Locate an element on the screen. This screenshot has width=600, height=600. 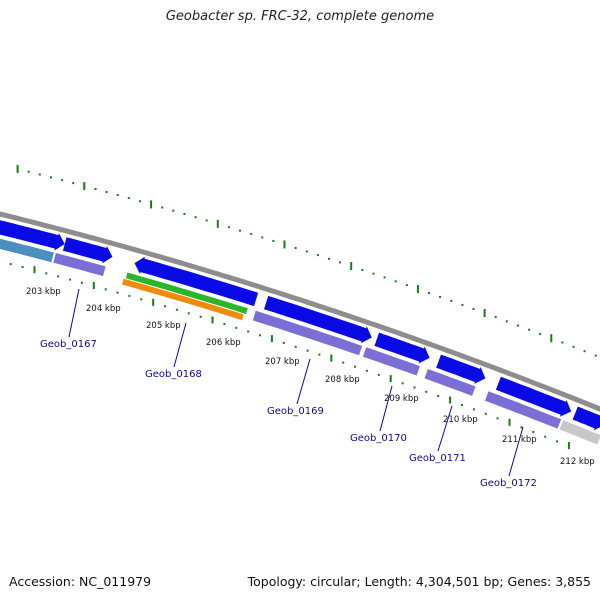
gene-label-geob-0169: Geob_0169 is located at coordinates (295, 411).